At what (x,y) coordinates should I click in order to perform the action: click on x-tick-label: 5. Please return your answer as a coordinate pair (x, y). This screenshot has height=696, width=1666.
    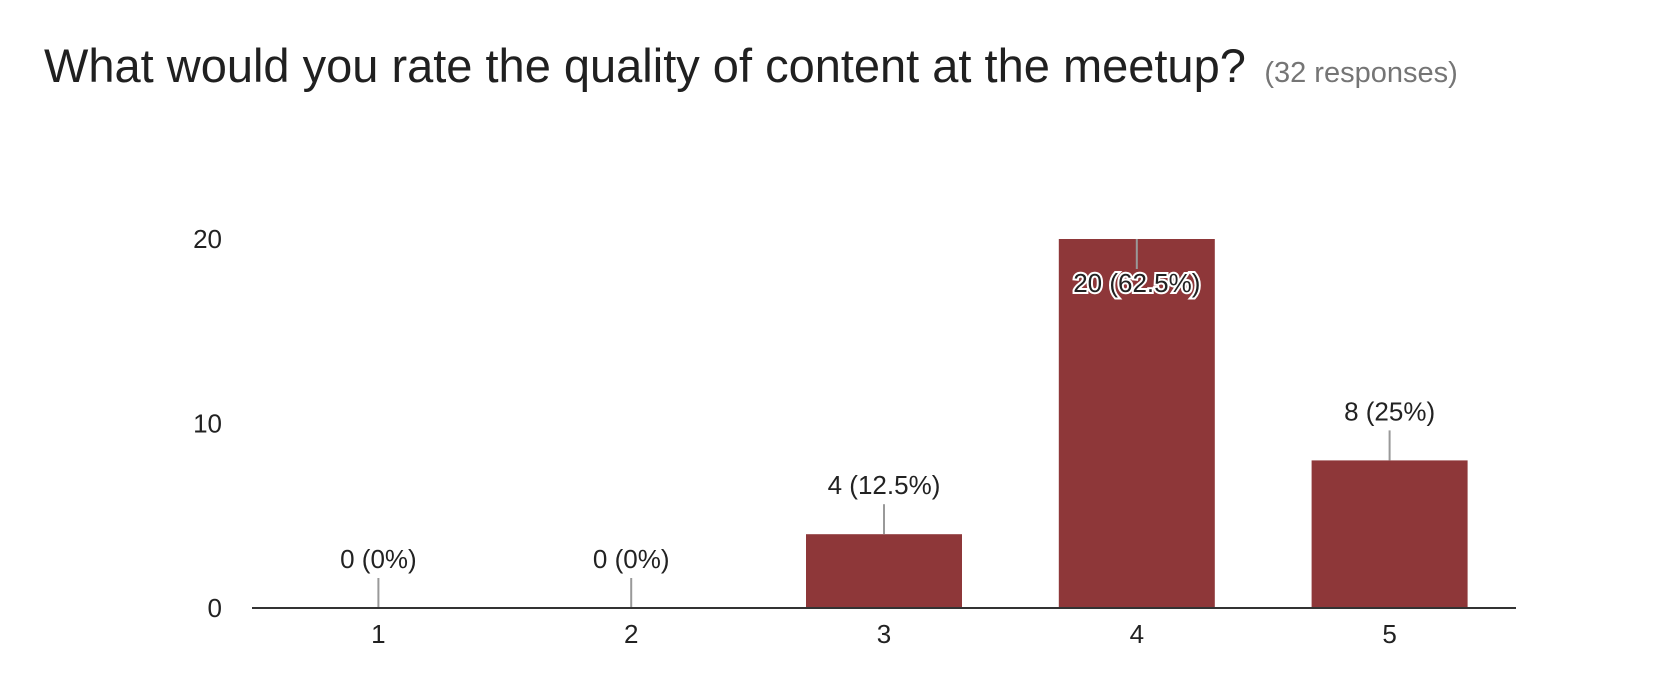
    Looking at the image, I should click on (1389, 634).